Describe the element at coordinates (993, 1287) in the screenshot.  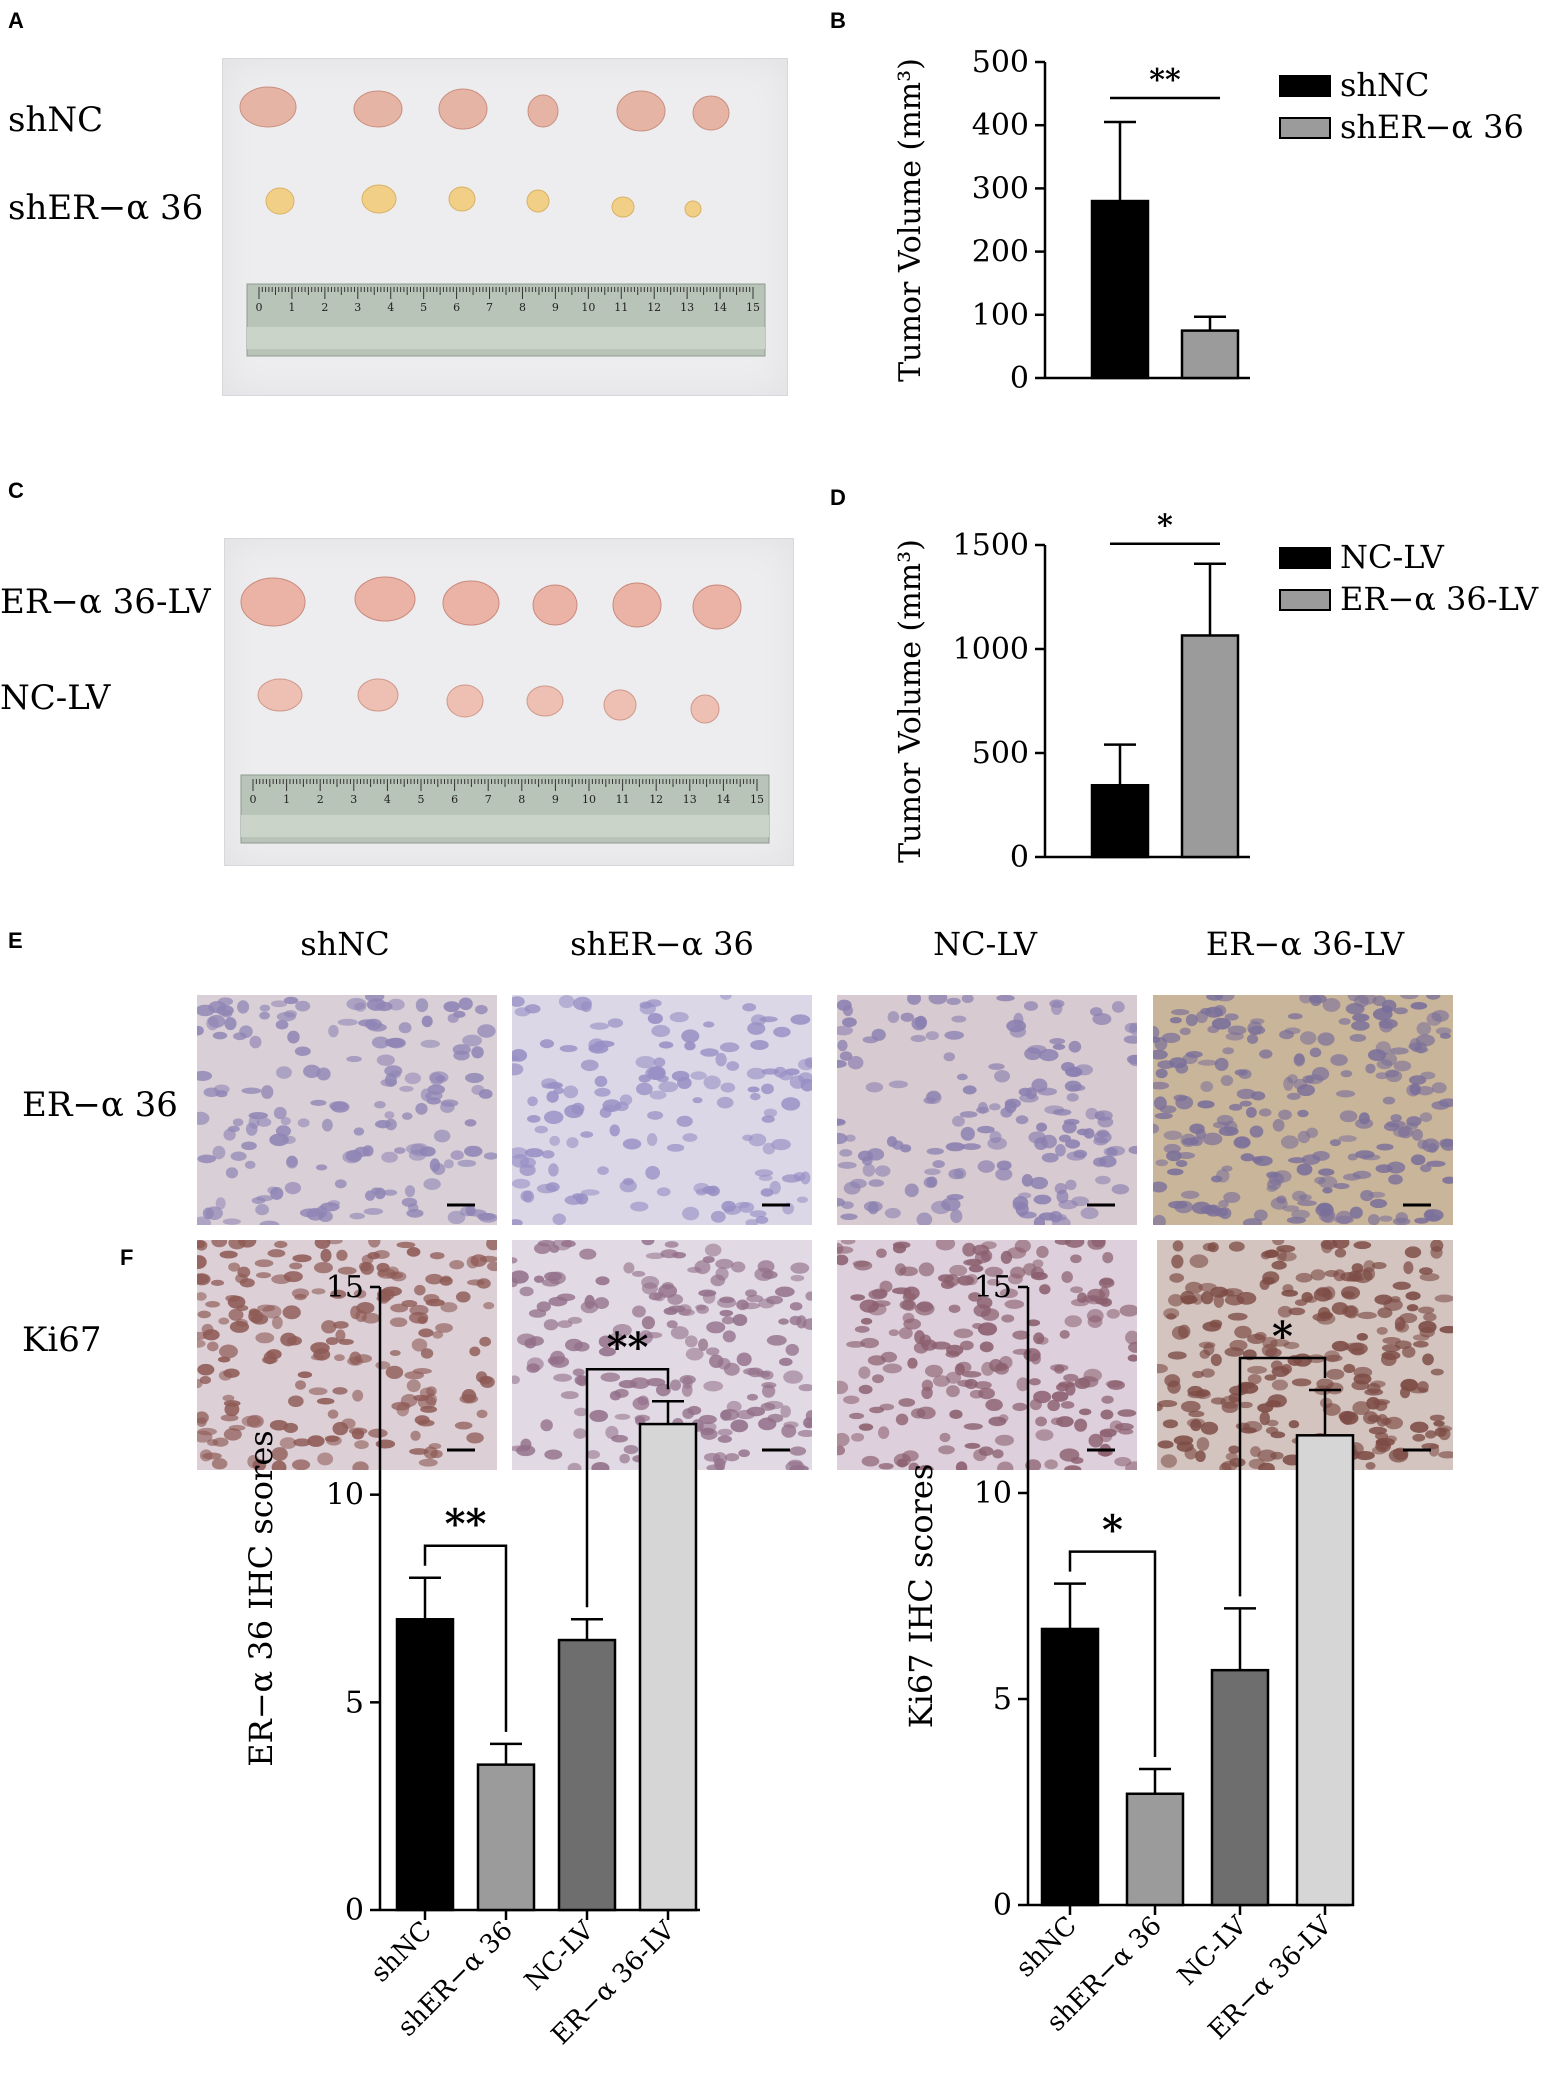
I see `y-tick-label: 15` at that location.